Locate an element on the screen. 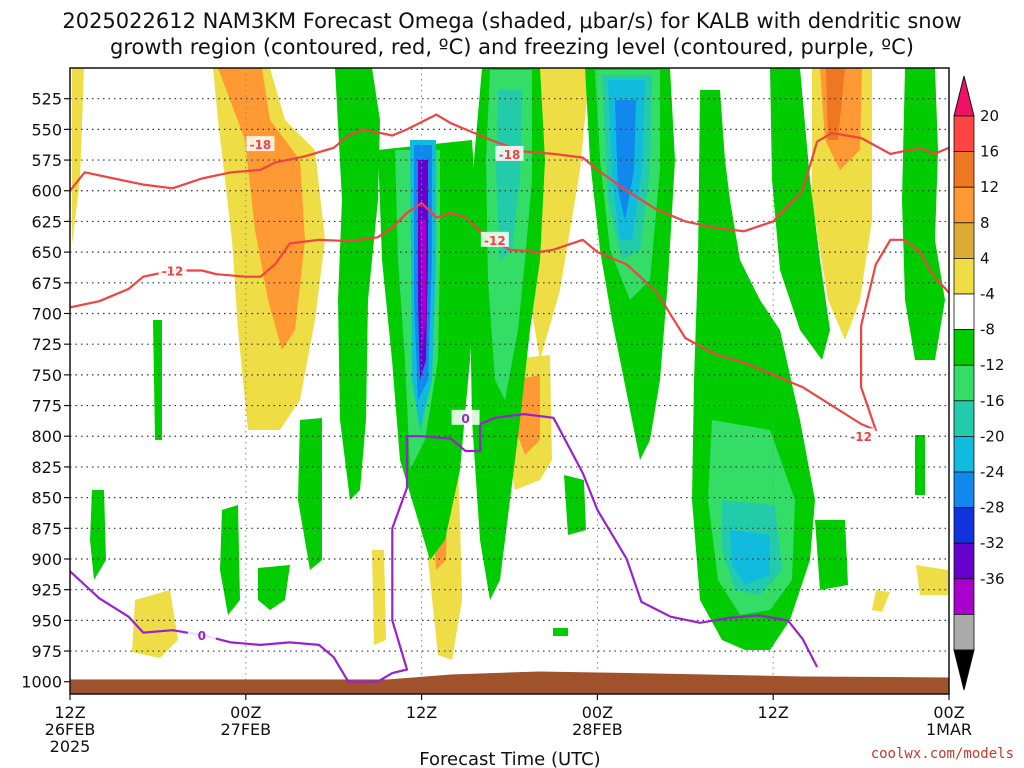 This screenshot has width=1024, height=768. y-tick-label: 1000 is located at coordinates (41, 682).